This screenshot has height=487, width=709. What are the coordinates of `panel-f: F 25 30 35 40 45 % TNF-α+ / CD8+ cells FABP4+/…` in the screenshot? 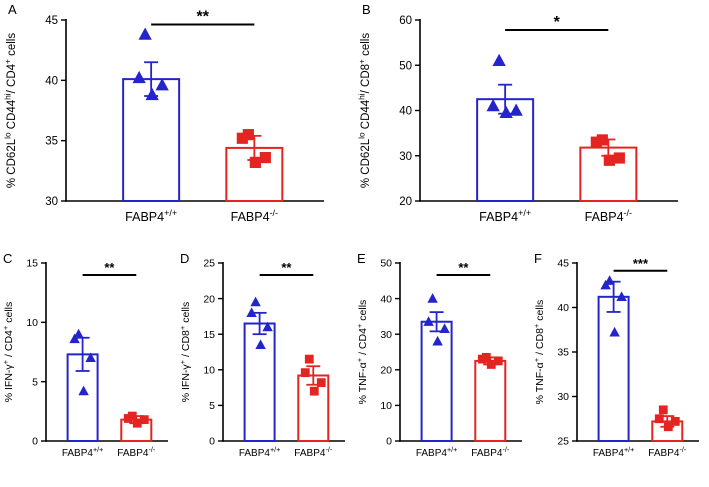 It's located at (619, 365).